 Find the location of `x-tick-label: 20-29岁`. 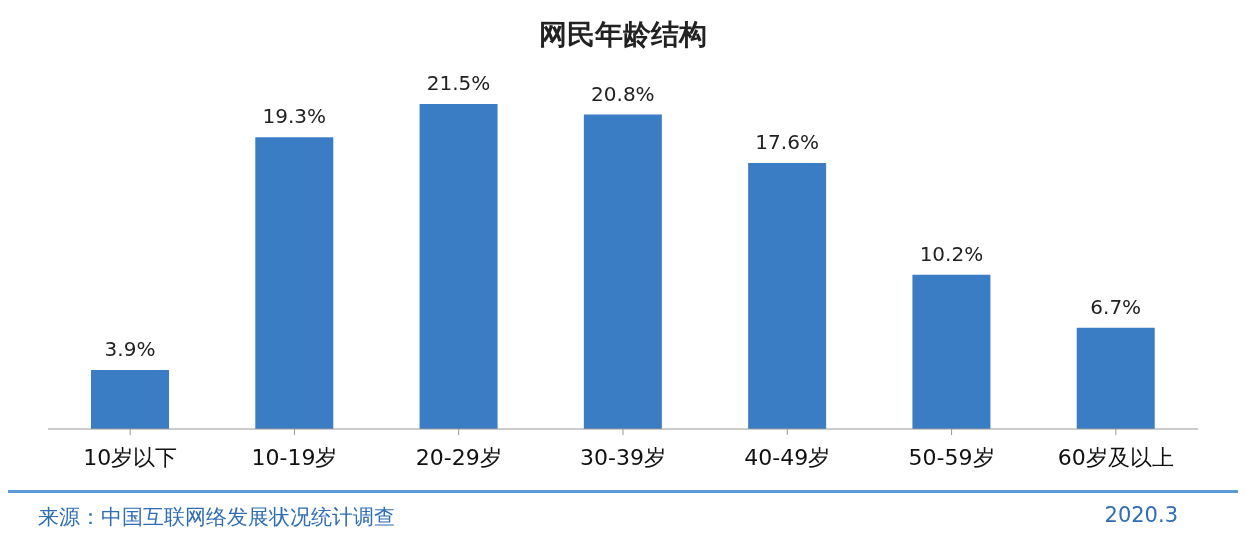

x-tick-label: 20-29岁 is located at coordinates (458, 457).